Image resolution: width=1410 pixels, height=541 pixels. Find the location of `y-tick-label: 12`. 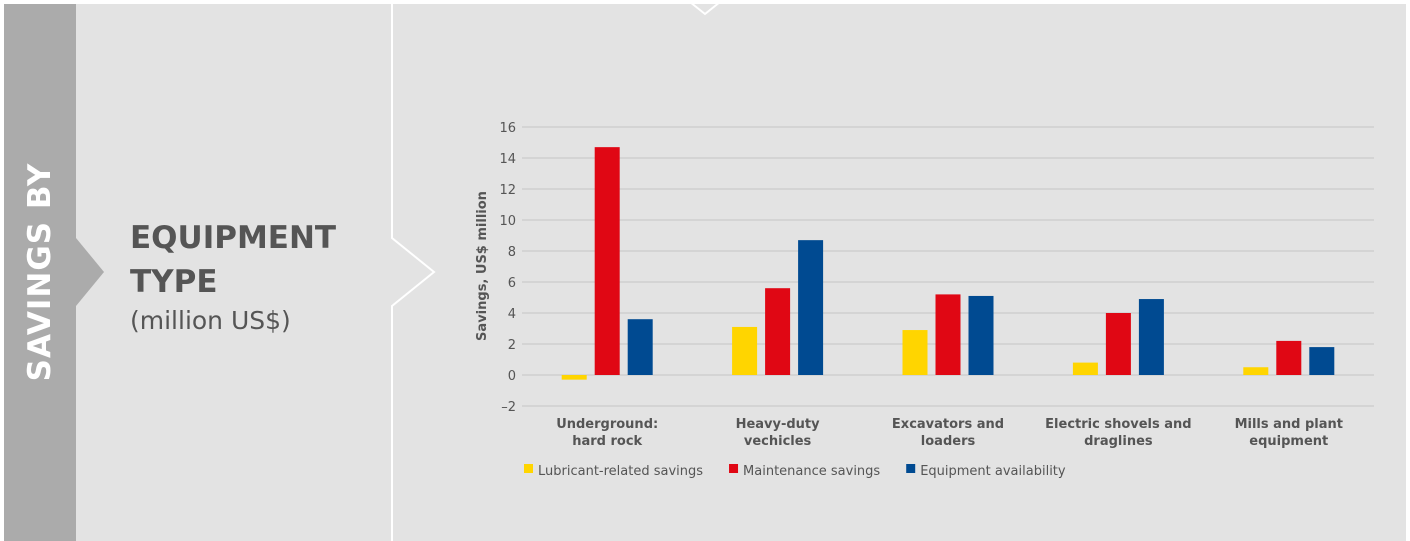

y-tick-label: 12 is located at coordinates (507, 190).